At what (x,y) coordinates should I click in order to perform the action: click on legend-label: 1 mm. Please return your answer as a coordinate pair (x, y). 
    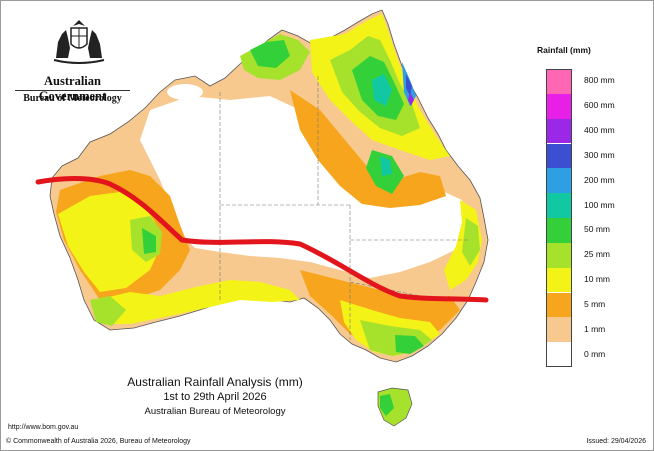
    Looking at the image, I should click on (595, 328).